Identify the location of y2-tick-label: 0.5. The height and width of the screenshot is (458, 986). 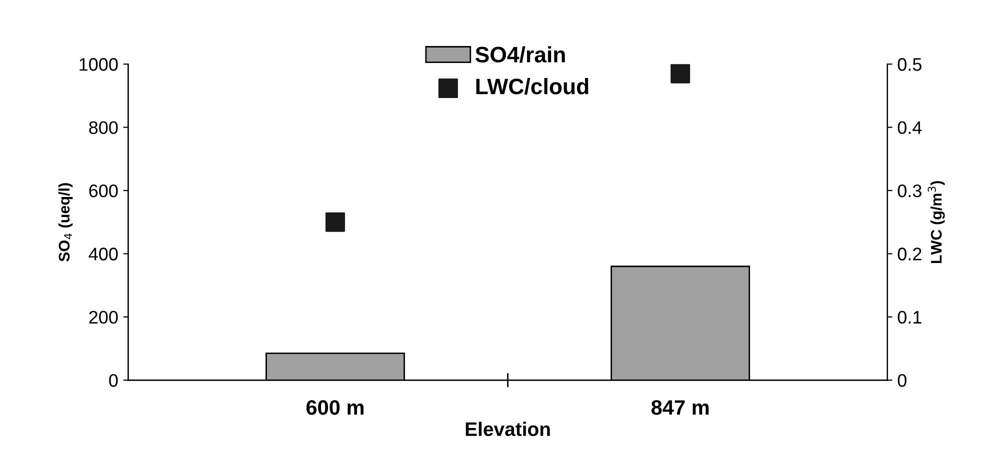
(910, 64).